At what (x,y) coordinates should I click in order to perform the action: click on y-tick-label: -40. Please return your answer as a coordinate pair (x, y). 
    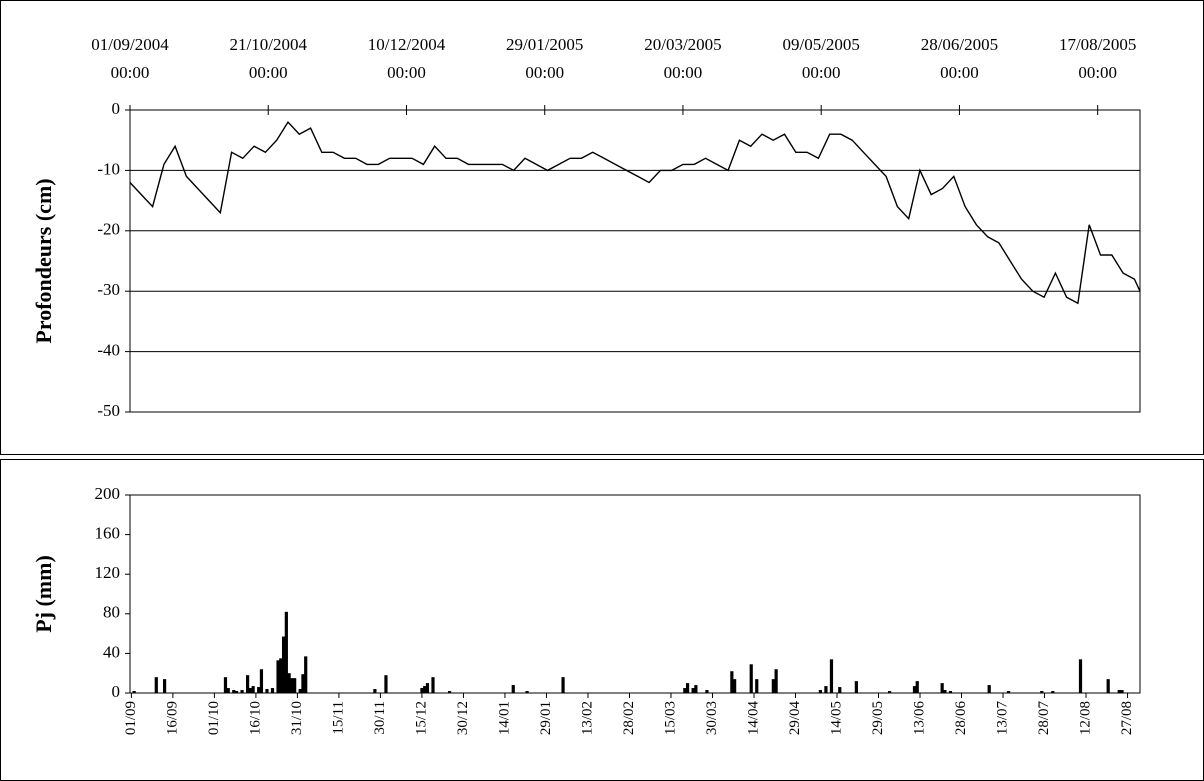
    Looking at the image, I should click on (108, 350).